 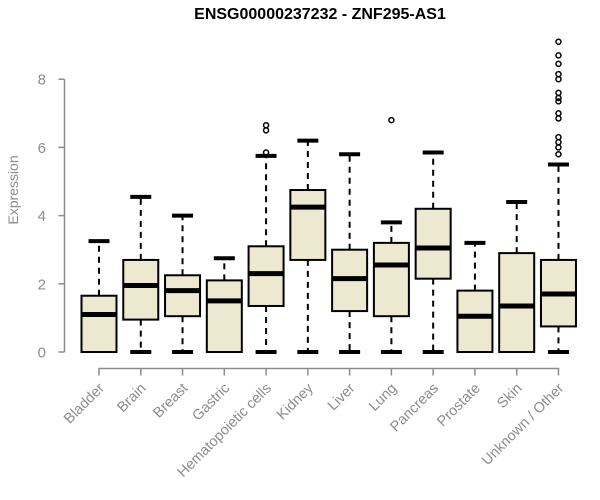 What do you see at coordinates (383, 398) in the screenshot?
I see `x-axis-category-label-lung: Lung` at bounding box center [383, 398].